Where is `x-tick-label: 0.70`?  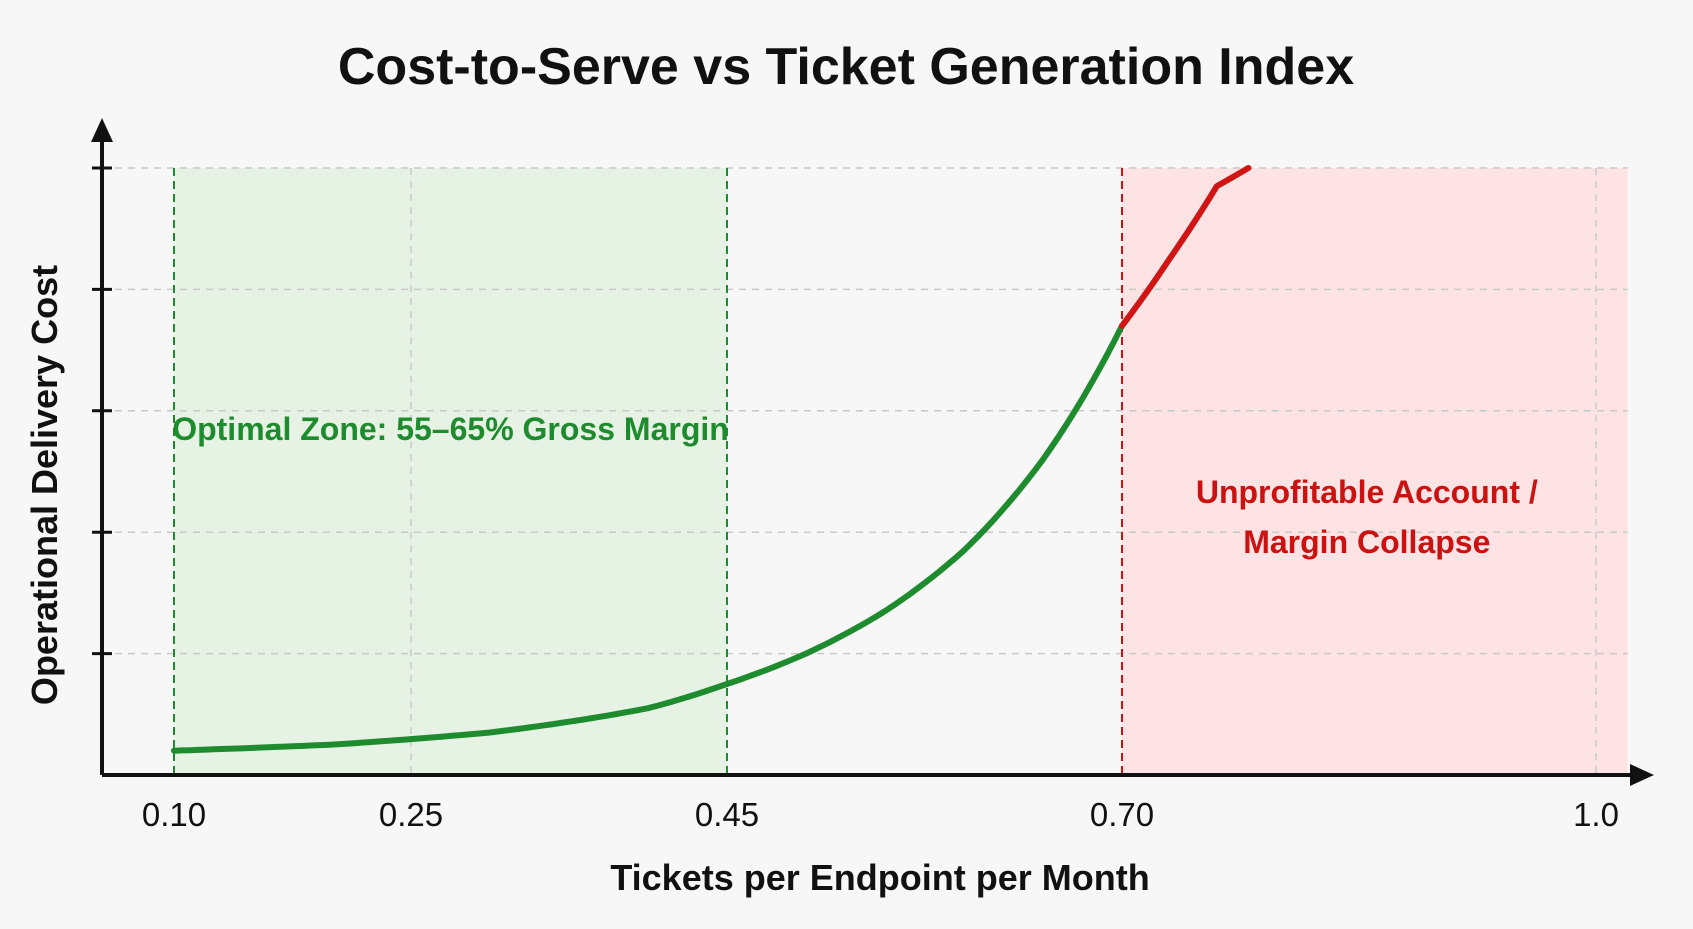 x-tick-label: 0.70 is located at coordinates (1122, 814).